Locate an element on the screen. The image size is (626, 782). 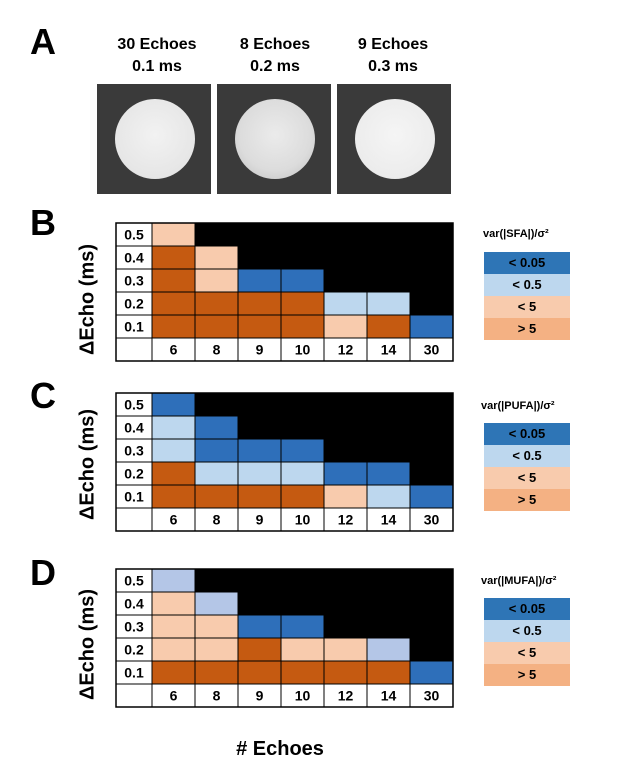
phantom-spacing-3: 0.3 ms is located at coordinates (393, 66).